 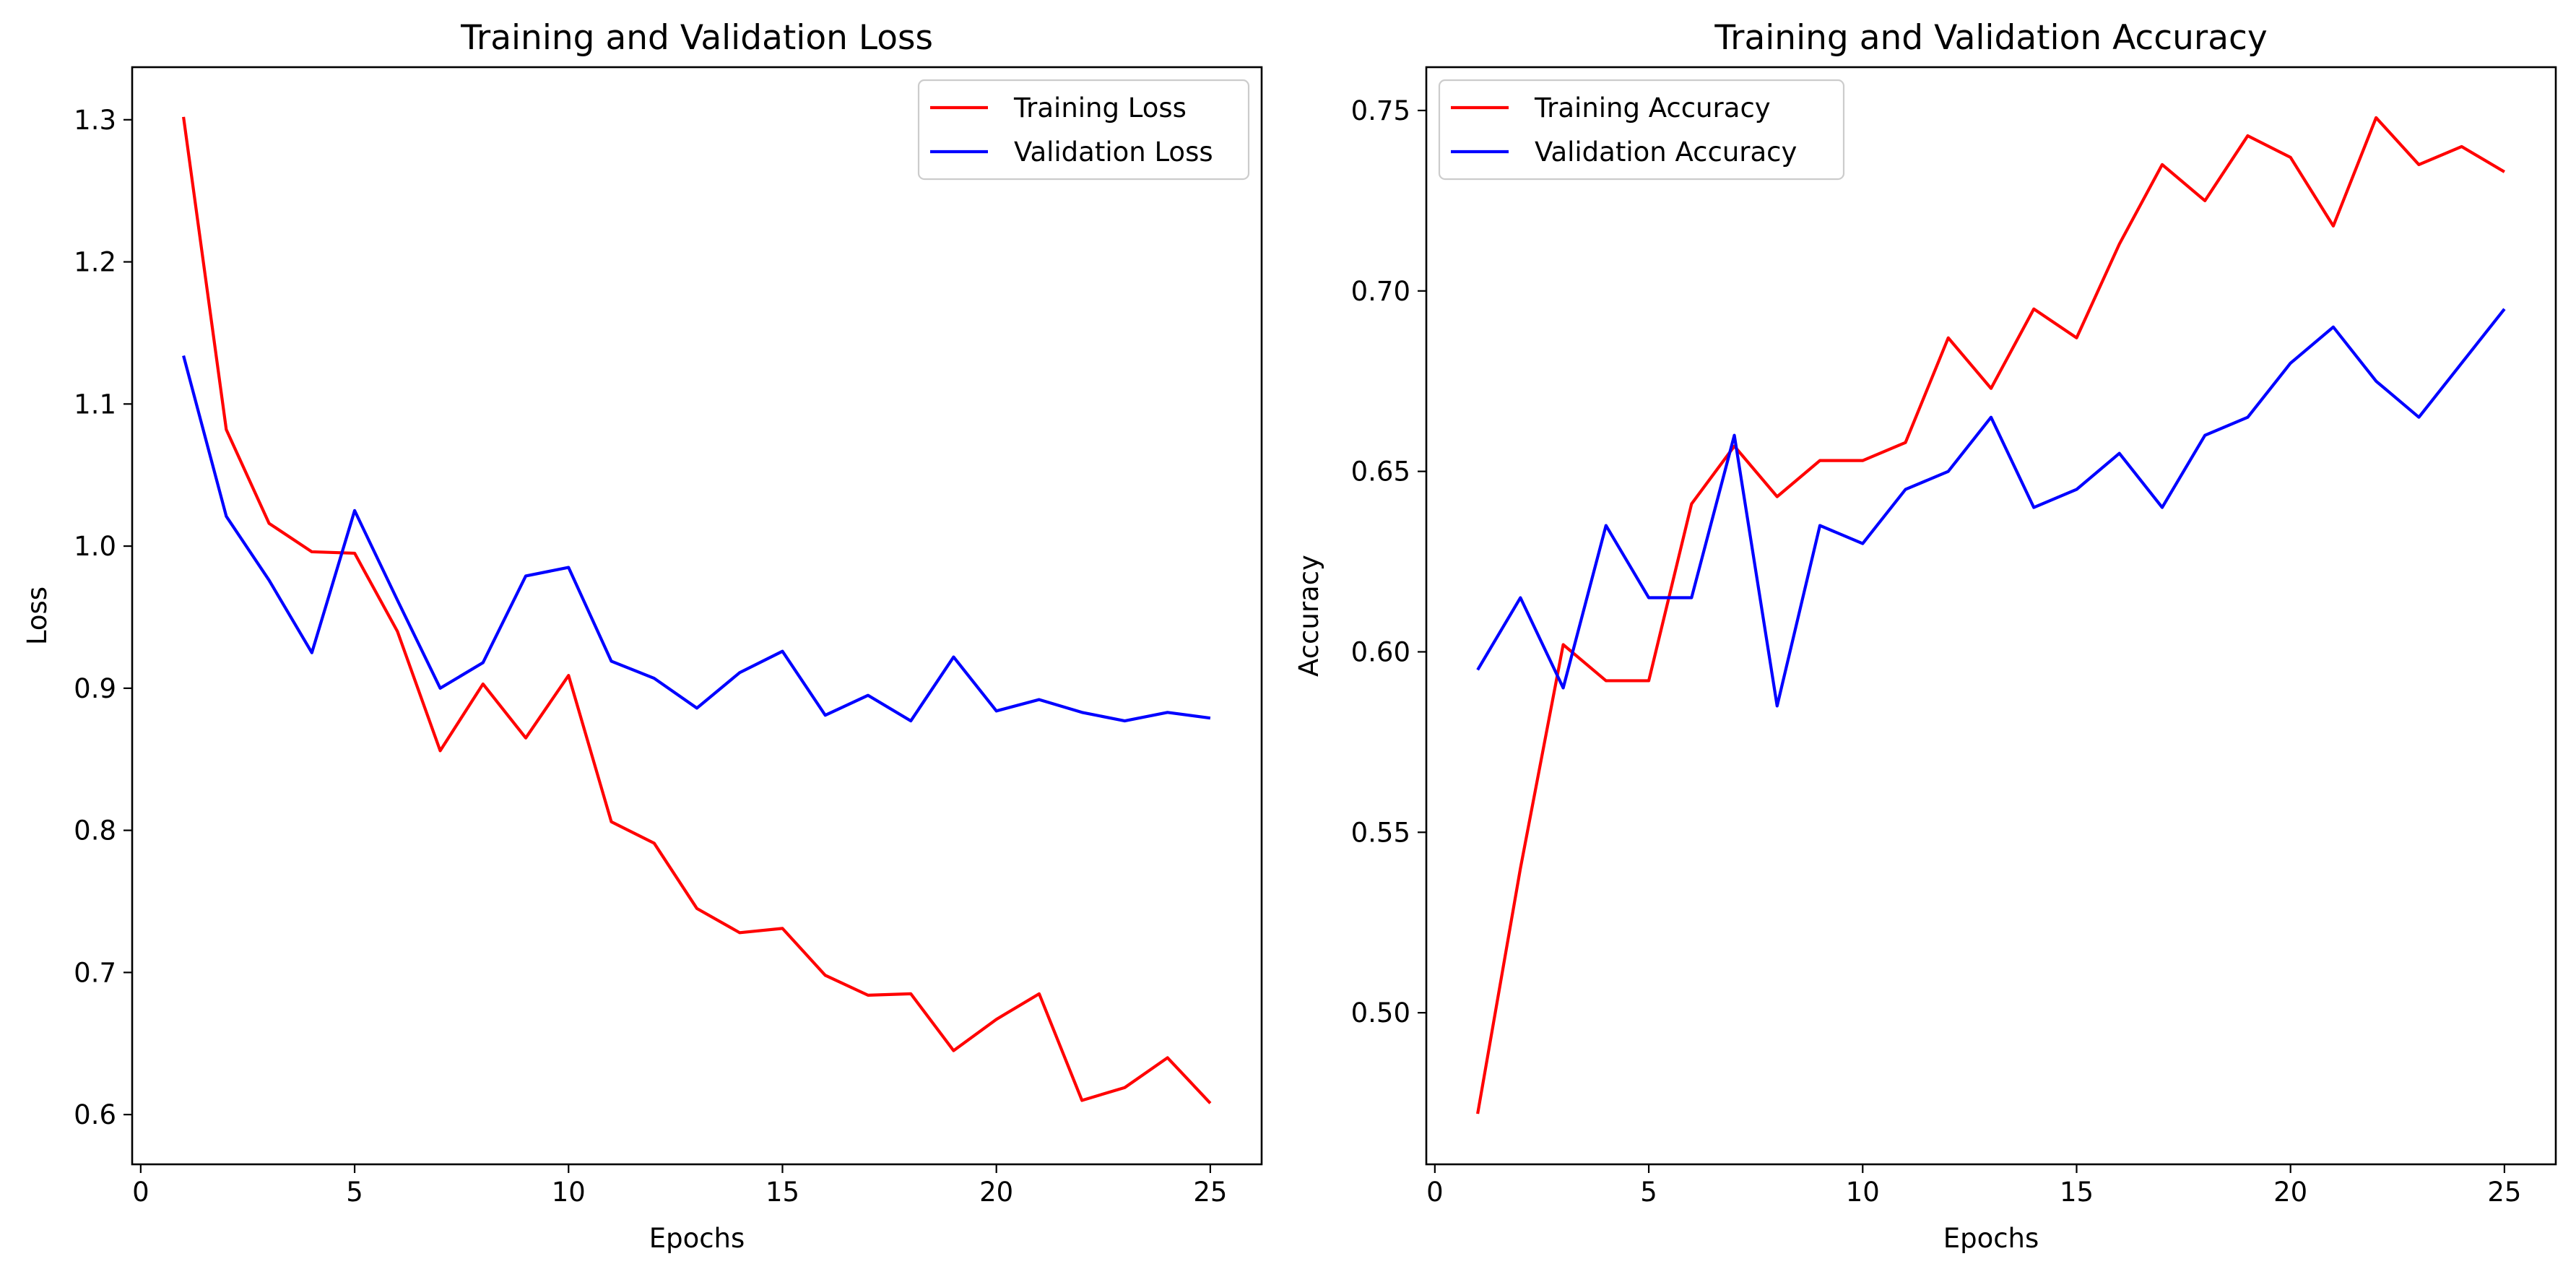 What do you see at coordinates (697, 1238) in the screenshot?
I see `loss-x-axis-label: Epochs` at bounding box center [697, 1238].